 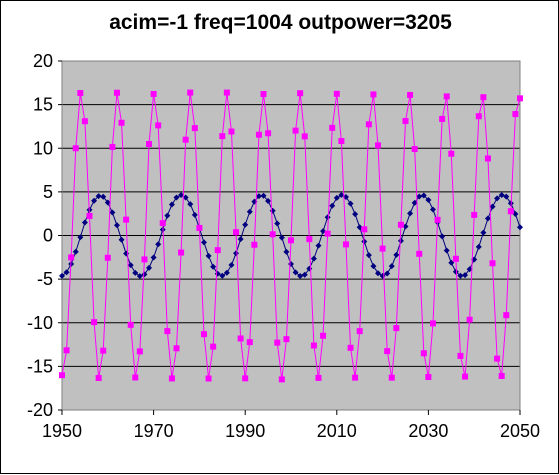 I want to click on y-tick-label: -20, so click(x=40, y=410).